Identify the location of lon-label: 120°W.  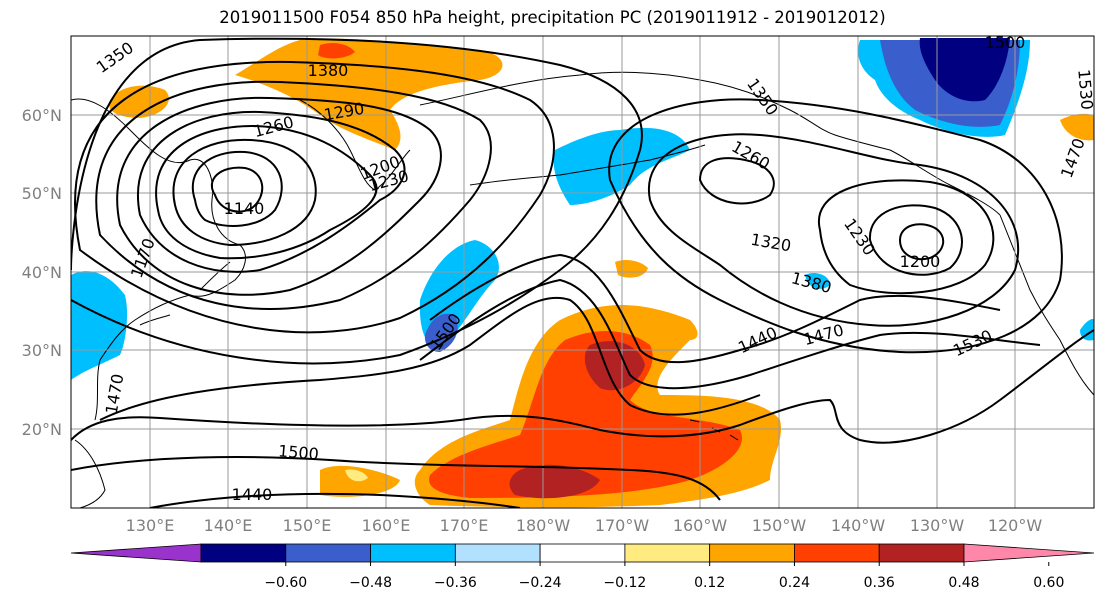
(1015, 525).